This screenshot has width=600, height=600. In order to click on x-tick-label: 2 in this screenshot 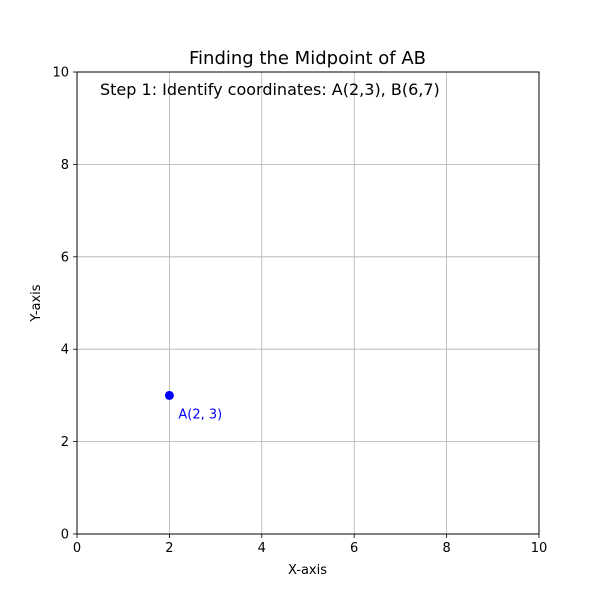, I will do `click(169, 548)`.